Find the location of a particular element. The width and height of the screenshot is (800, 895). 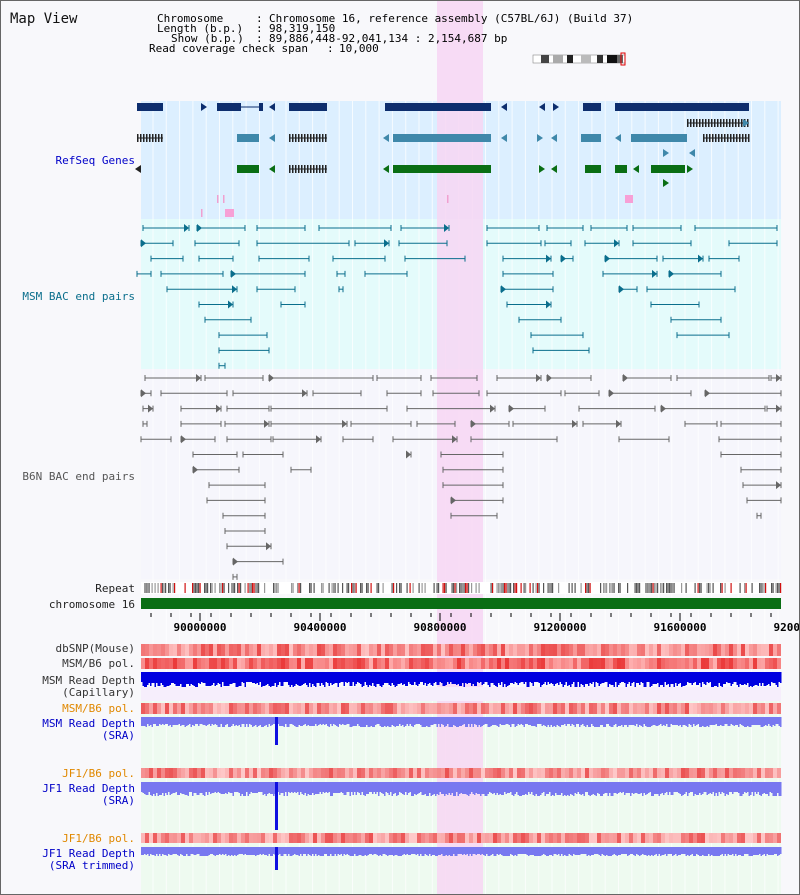

msm-bac-arrow is located at coordinates (230, 304).